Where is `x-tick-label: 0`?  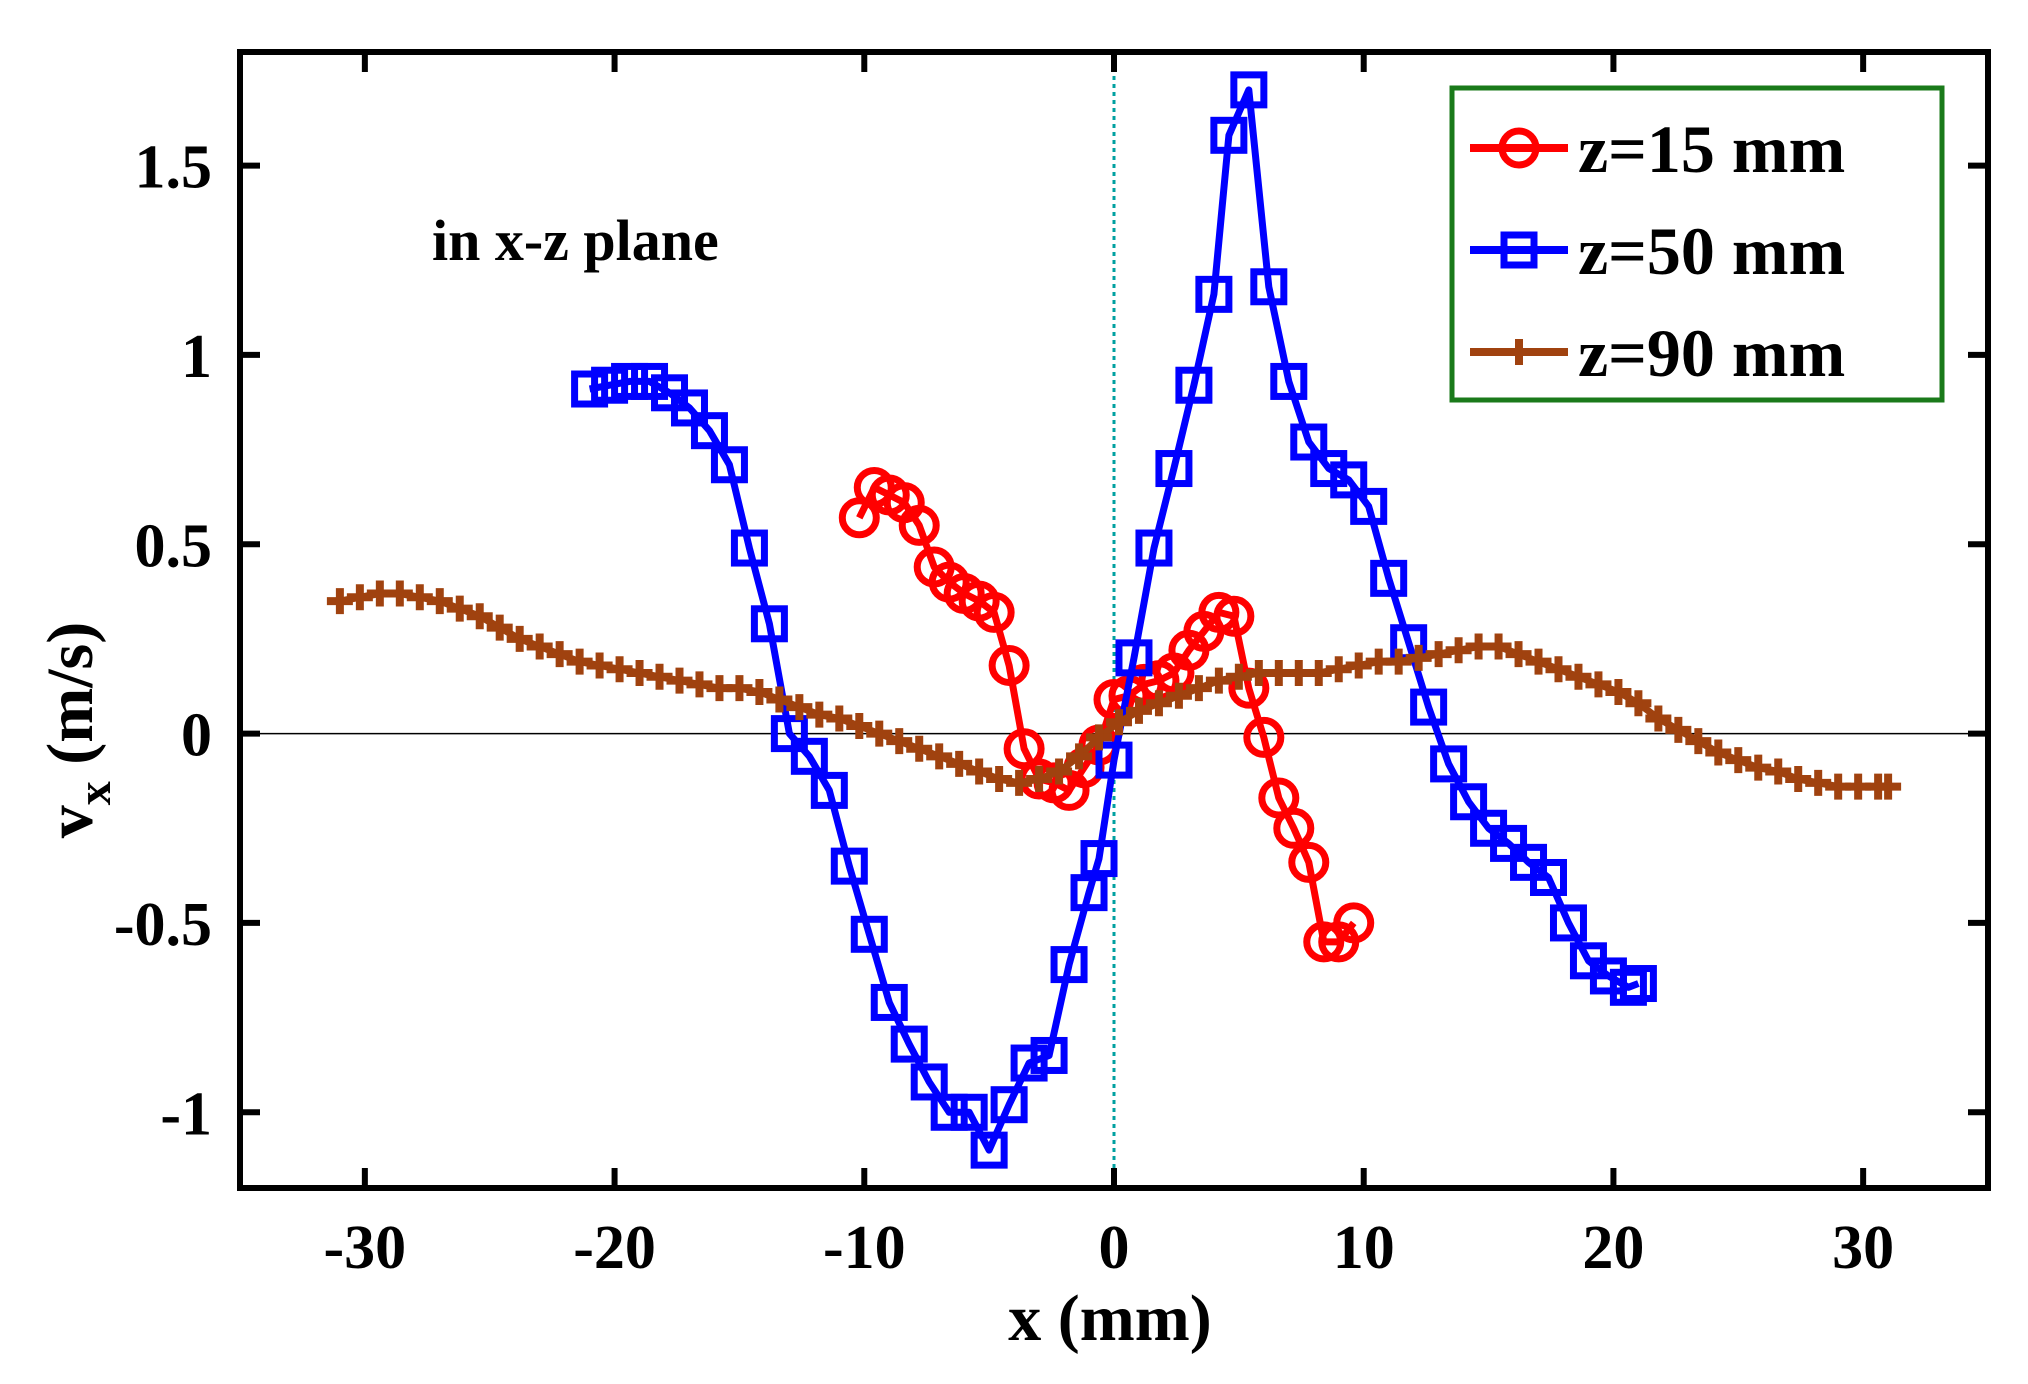
x-tick-label: 0 is located at coordinates (1114, 1248).